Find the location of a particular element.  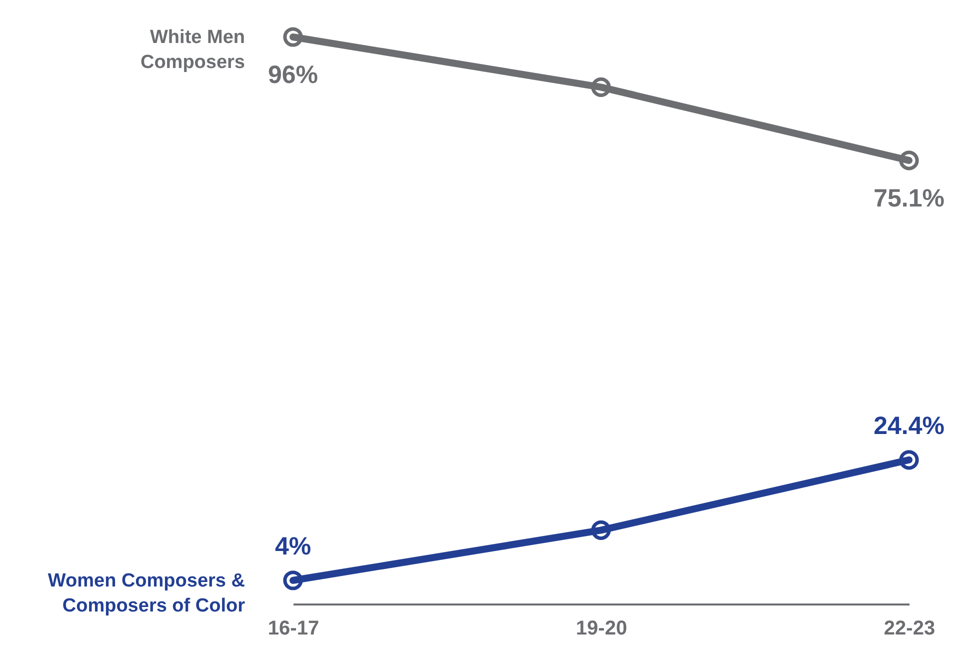

x-tick-label: 22-23 is located at coordinates (910, 629).